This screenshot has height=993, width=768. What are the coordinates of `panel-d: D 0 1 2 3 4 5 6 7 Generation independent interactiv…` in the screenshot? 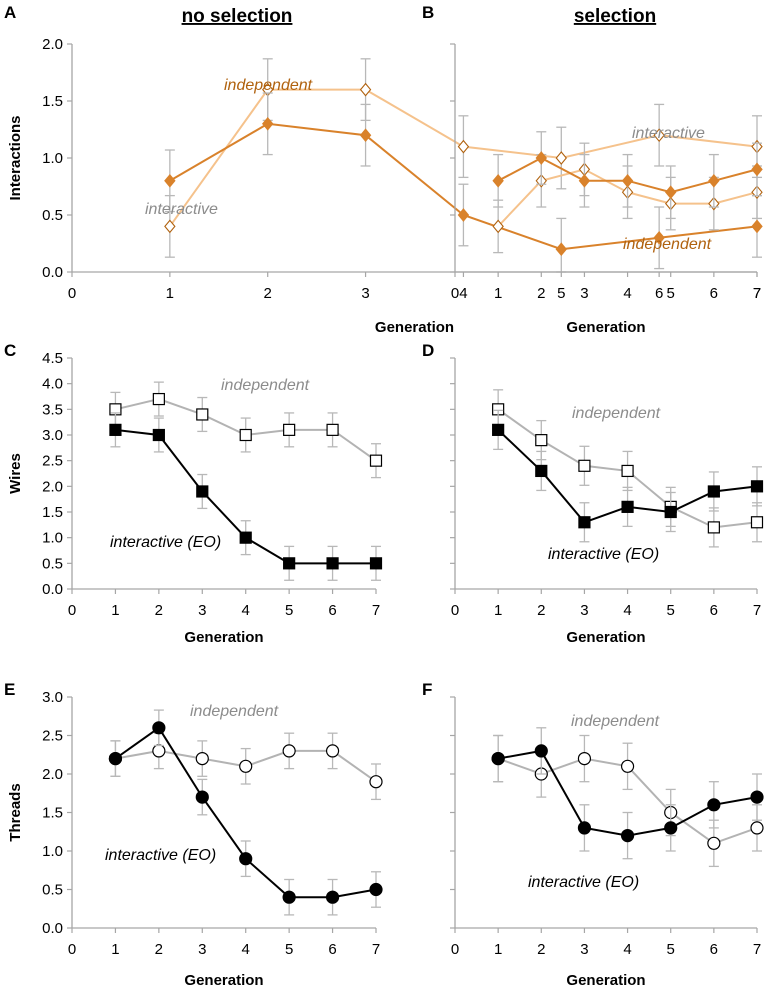 It's located at (593, 493).